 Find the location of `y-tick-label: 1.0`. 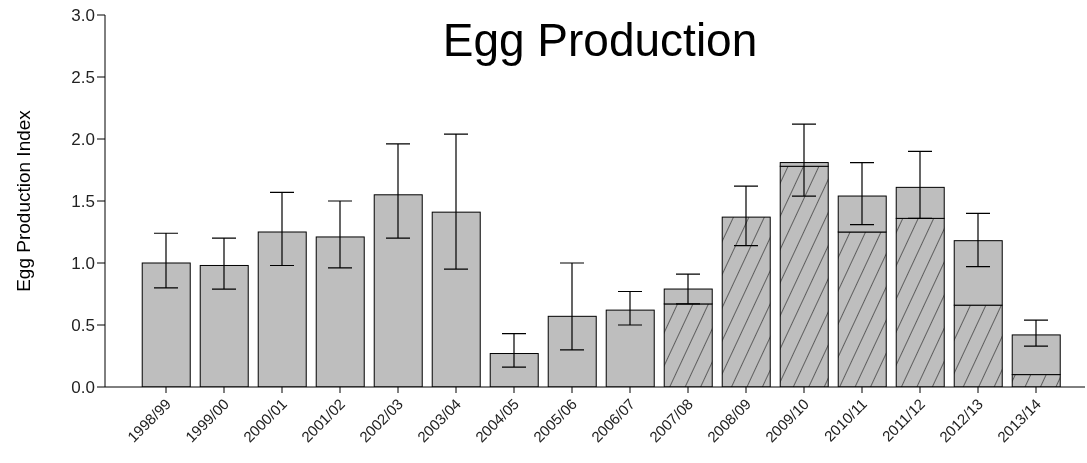

y-tick-label: 1.0 is located at coordinates (83, 264).